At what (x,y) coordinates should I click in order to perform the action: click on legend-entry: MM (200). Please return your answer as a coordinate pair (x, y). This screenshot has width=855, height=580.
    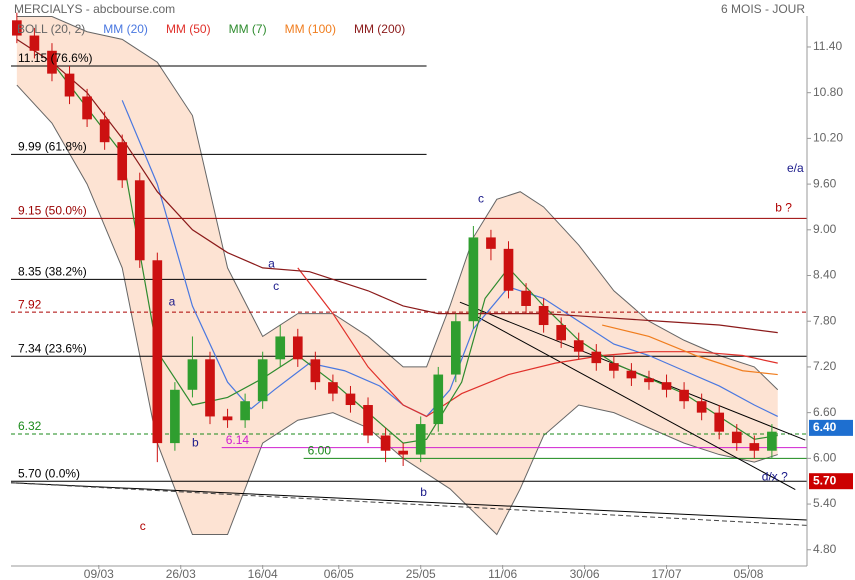
    Looking at the image, I should click on (379, 29).